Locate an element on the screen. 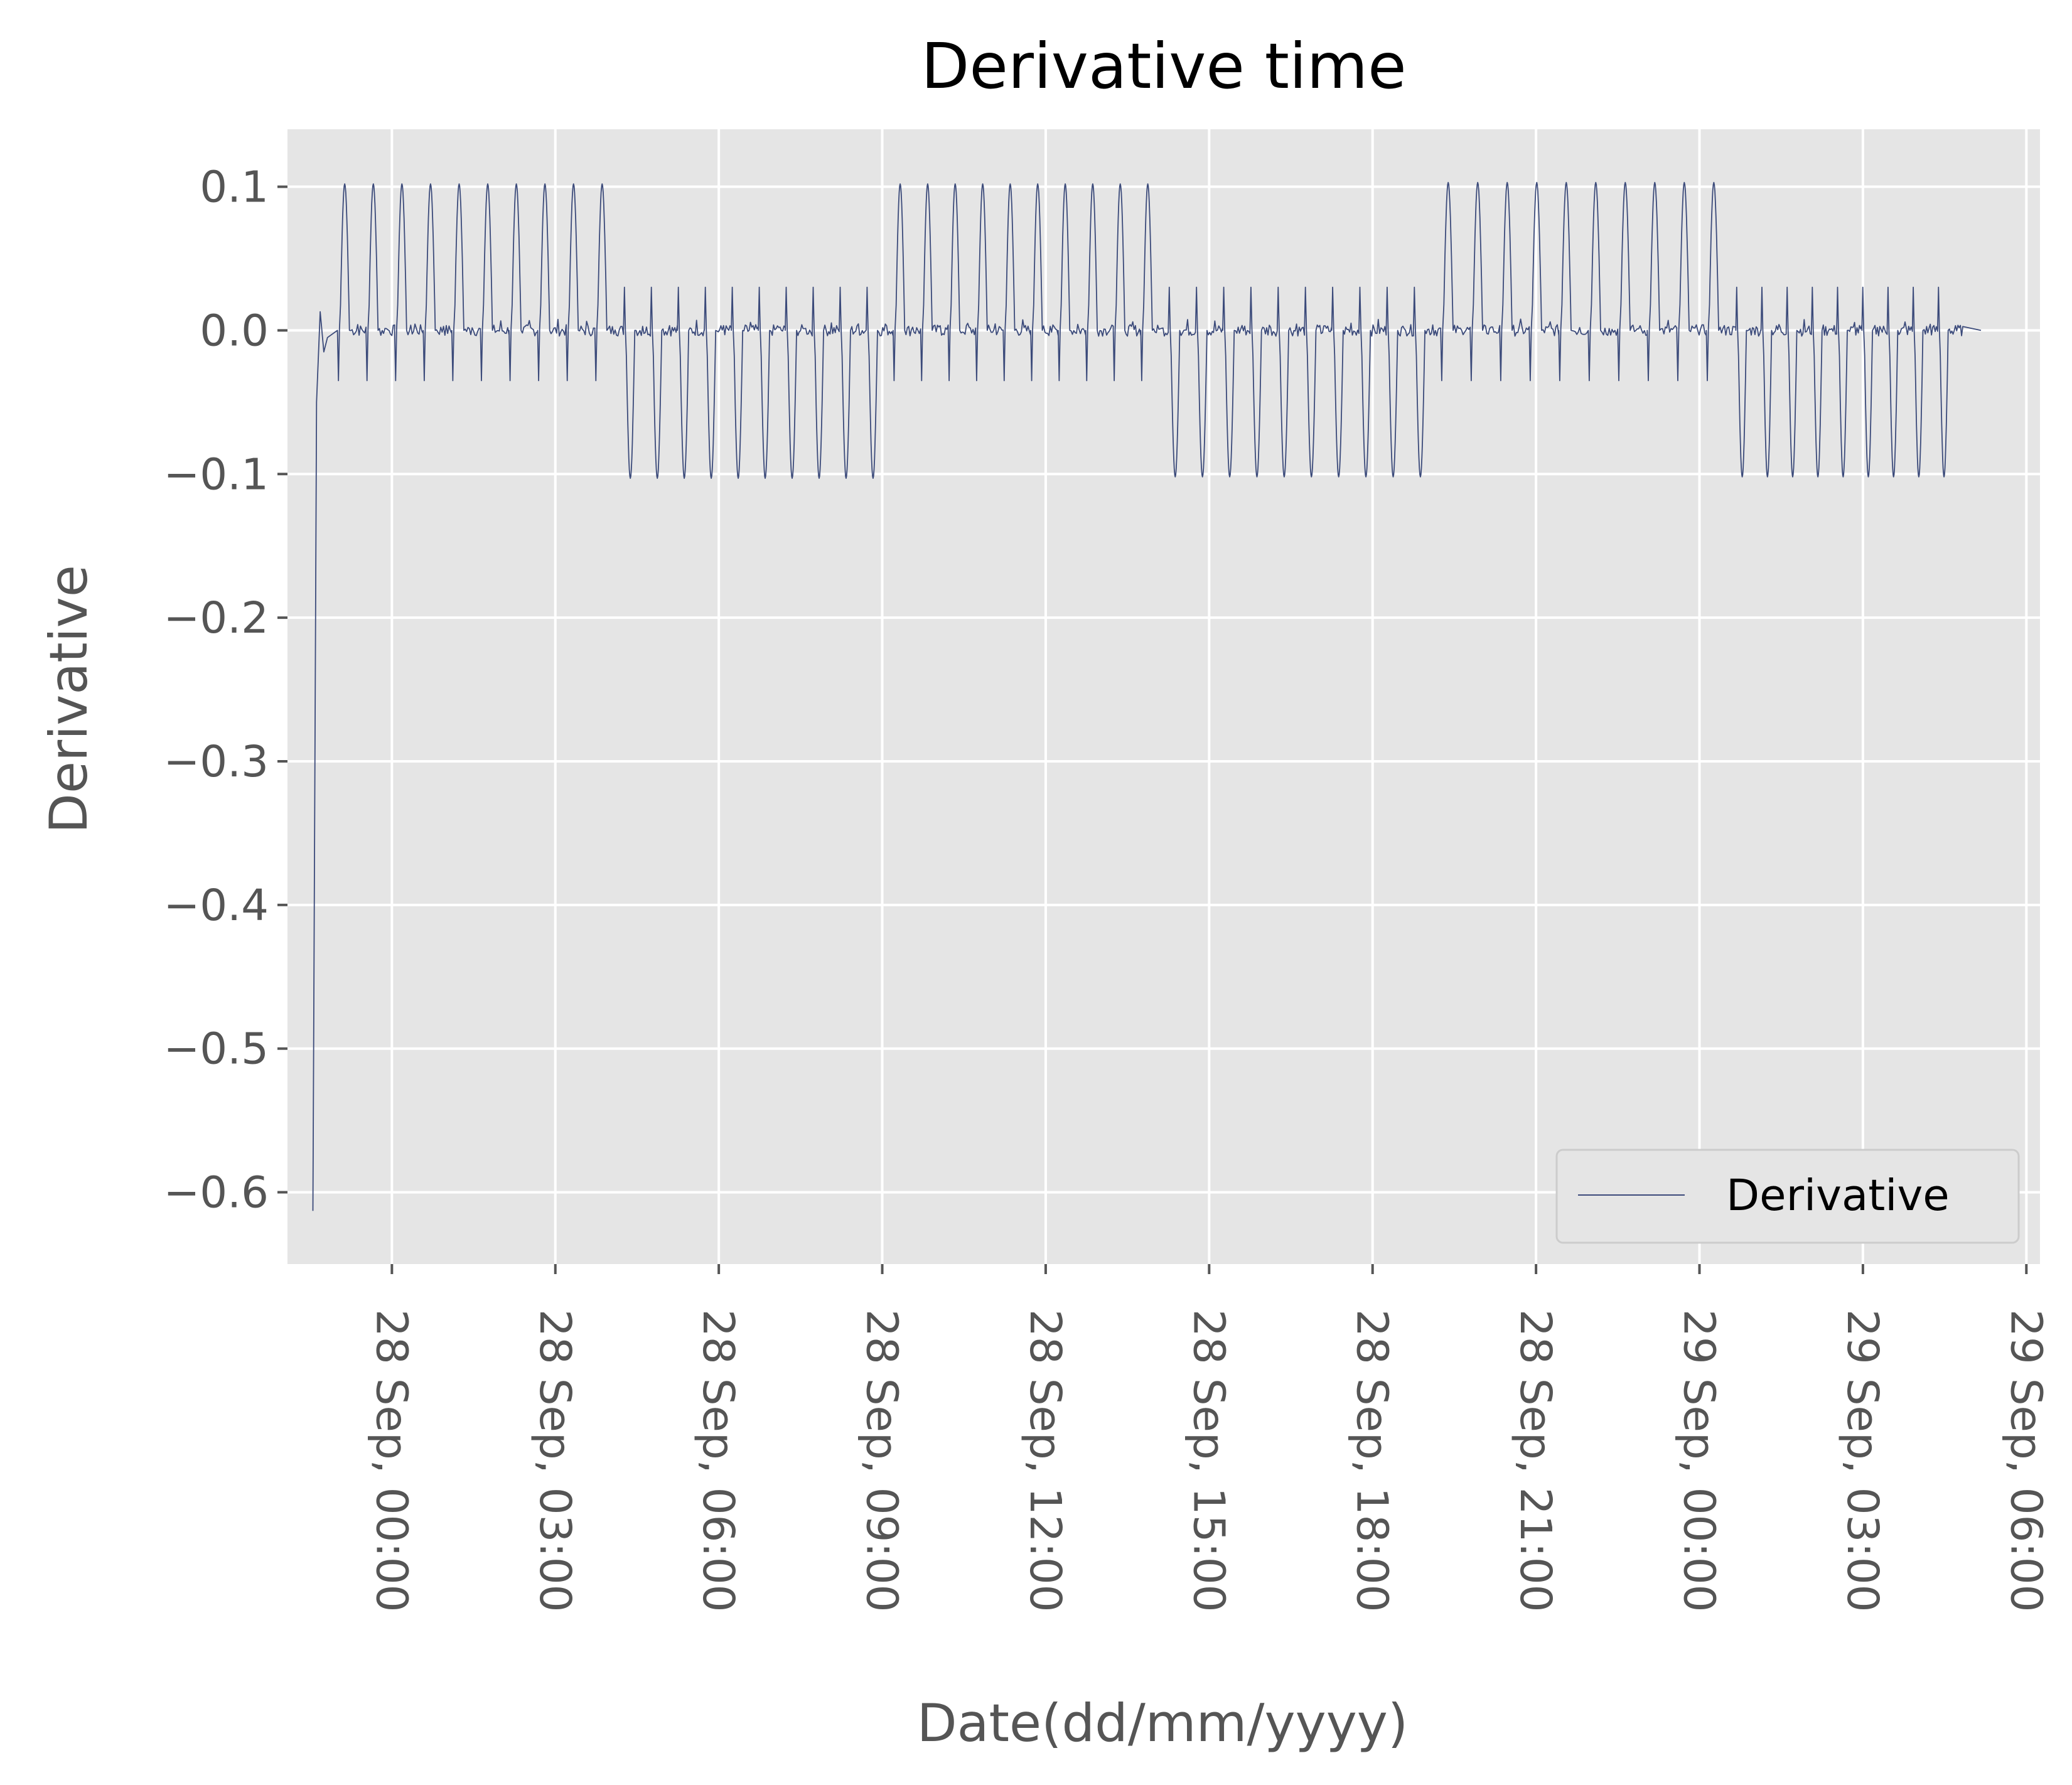 This screenshot has width=2072, height=1785. y-tick-label: 0.1 is located at coordinates (234, 188).